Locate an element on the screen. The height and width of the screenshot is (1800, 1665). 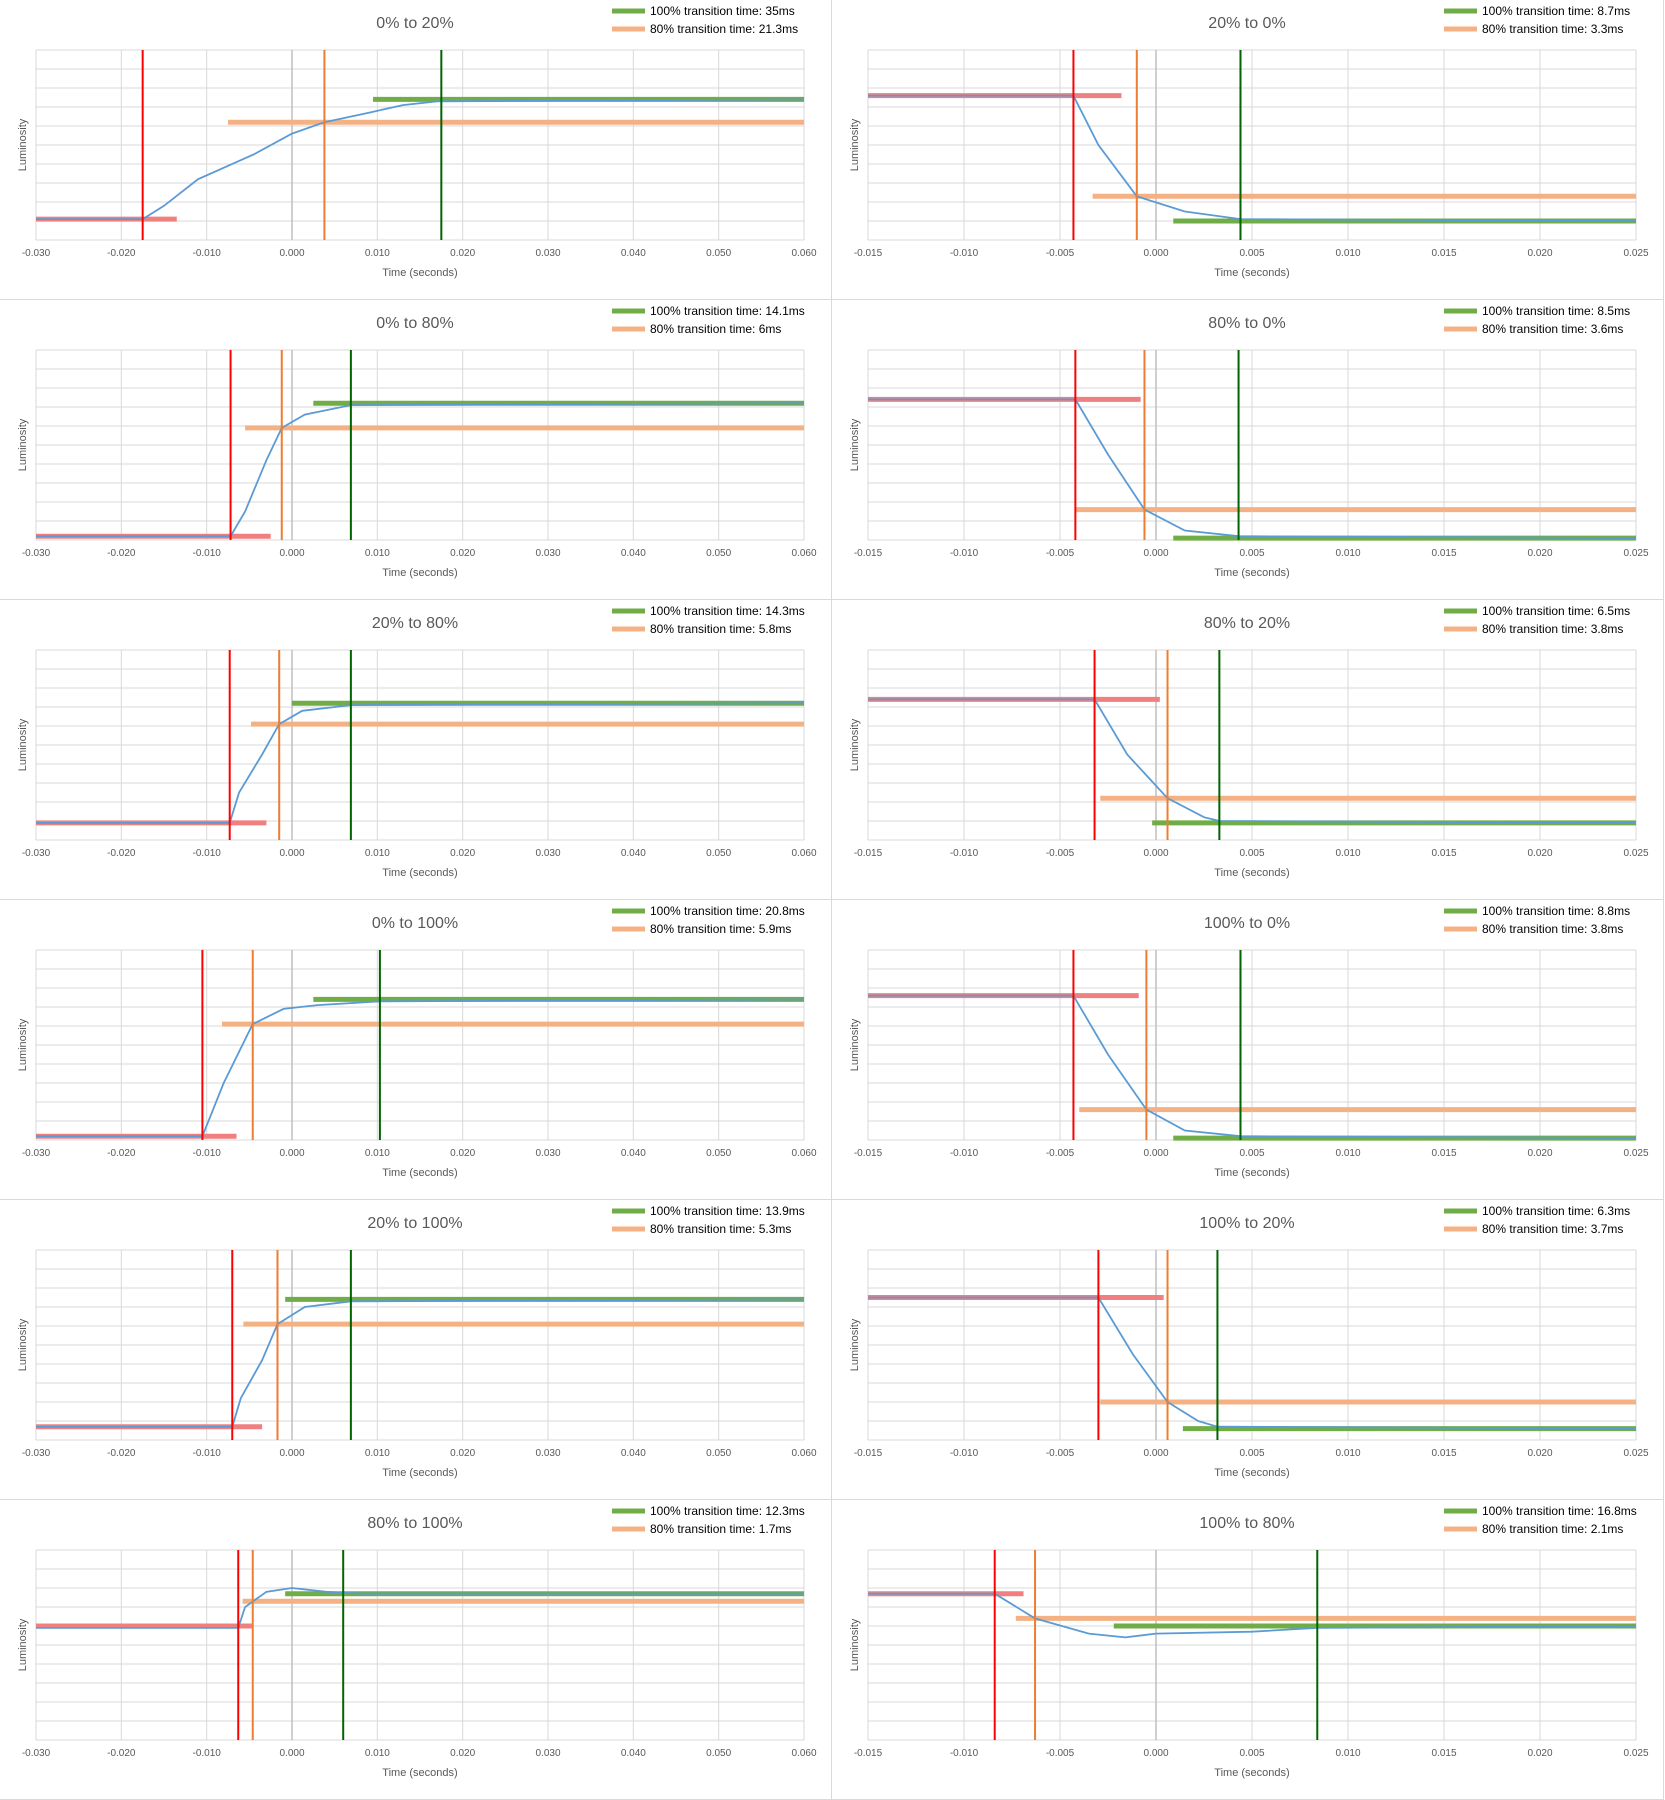
legend-entry-80: 80% transition time: 3.6ms is located at coordinates (1552, 329).